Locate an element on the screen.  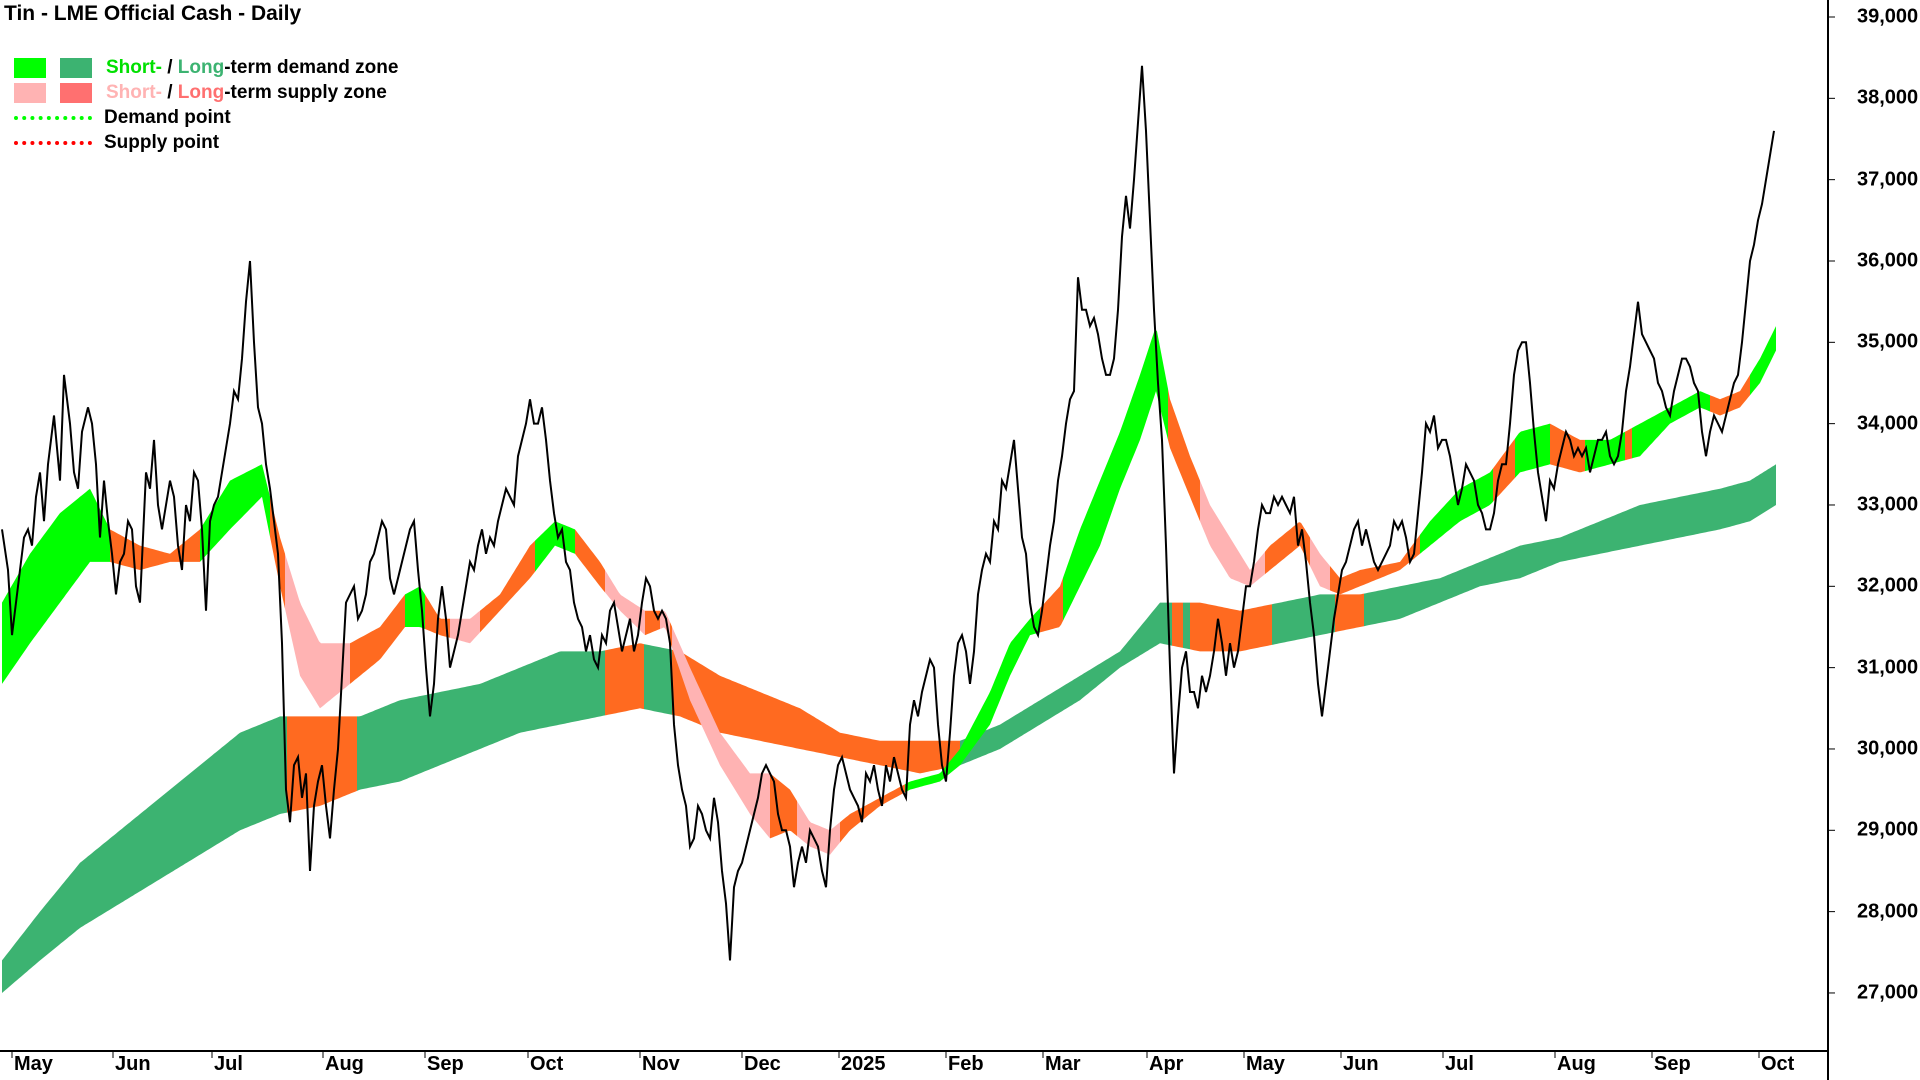
short-term-supply-swatch-icon is located at coordinates (30, 92).